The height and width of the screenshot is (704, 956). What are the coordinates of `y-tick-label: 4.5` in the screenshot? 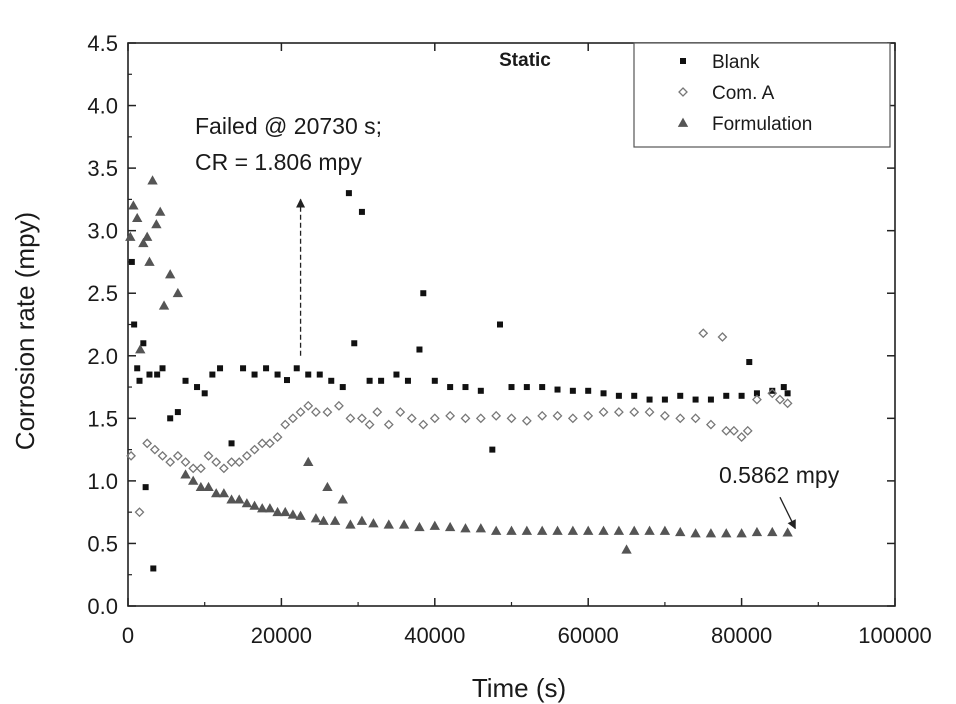 It's located at (102, 43).